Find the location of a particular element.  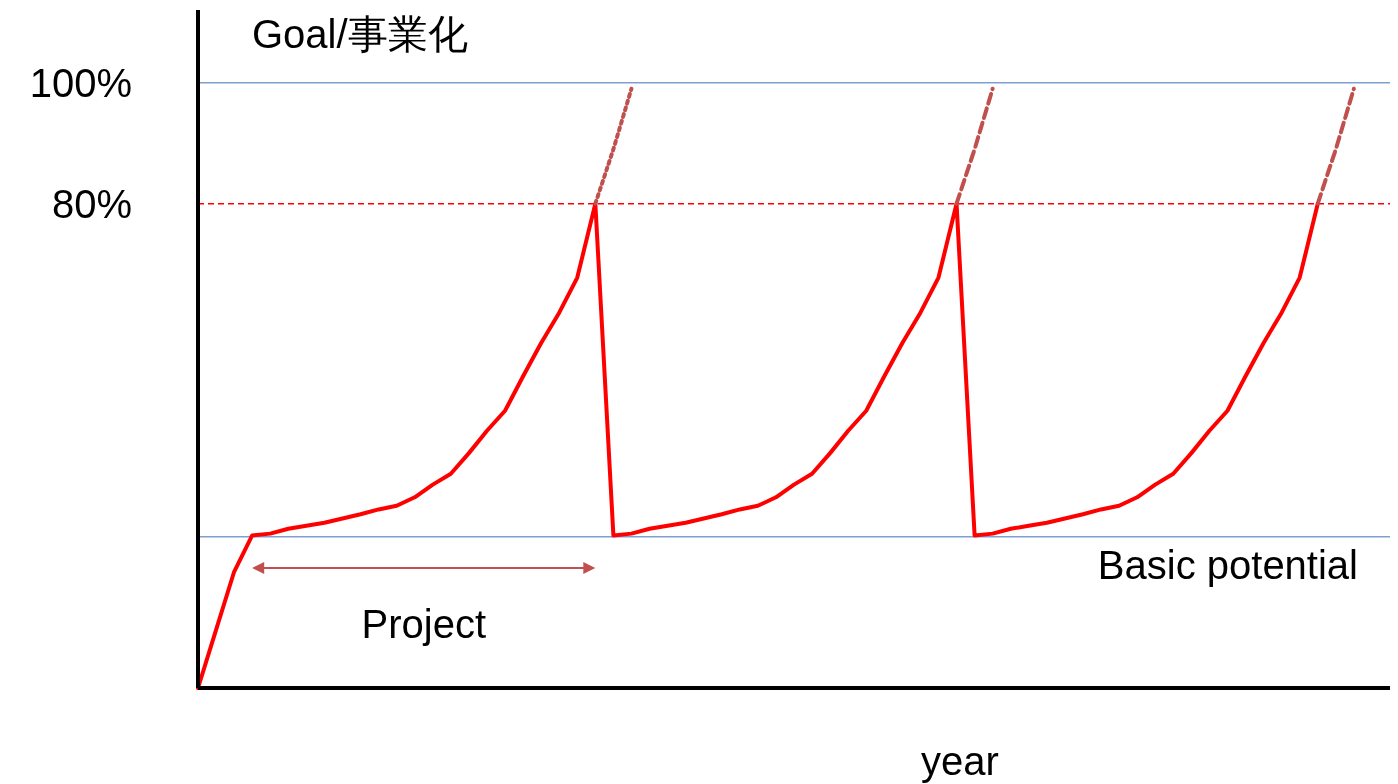

y-tick-label: 80% is located at coordinates (91, 203).